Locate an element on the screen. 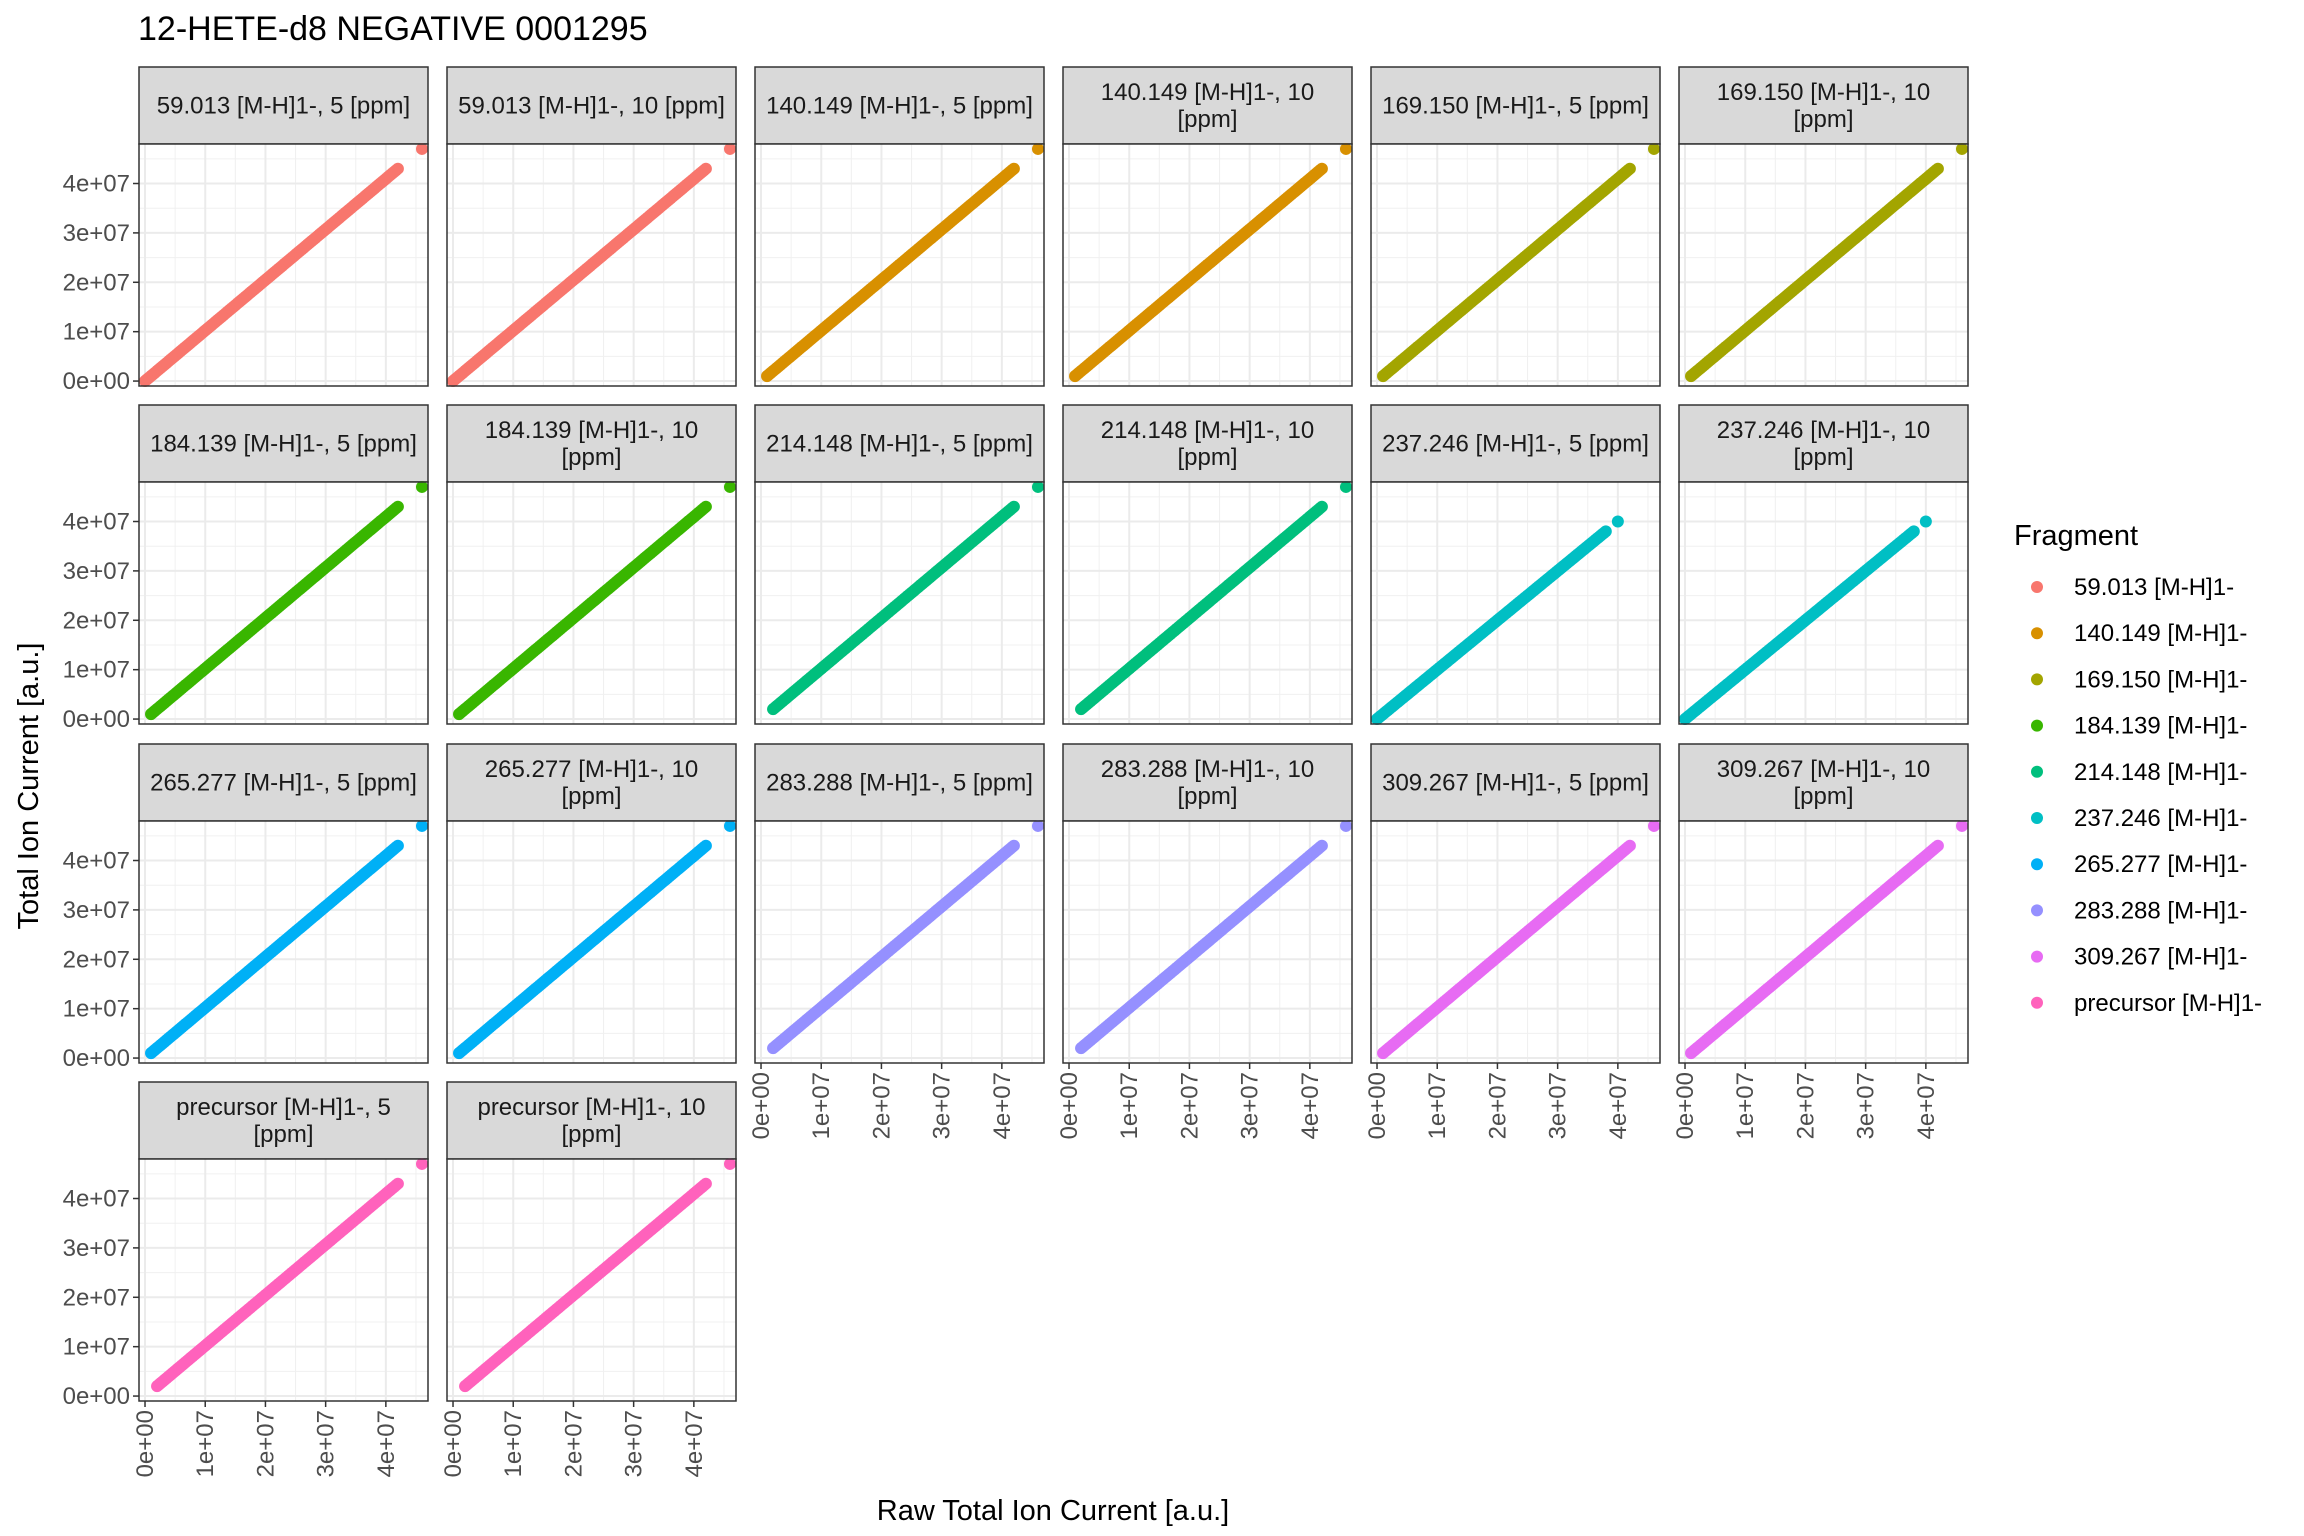  legend-item: 309.267 [M-H]1- is located at coordinates (2139, 957).